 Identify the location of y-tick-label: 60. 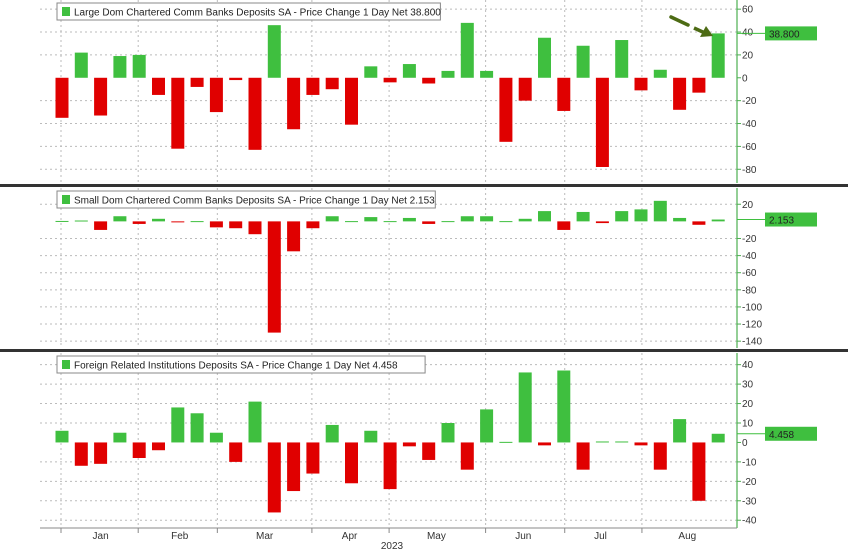
(748, 10).